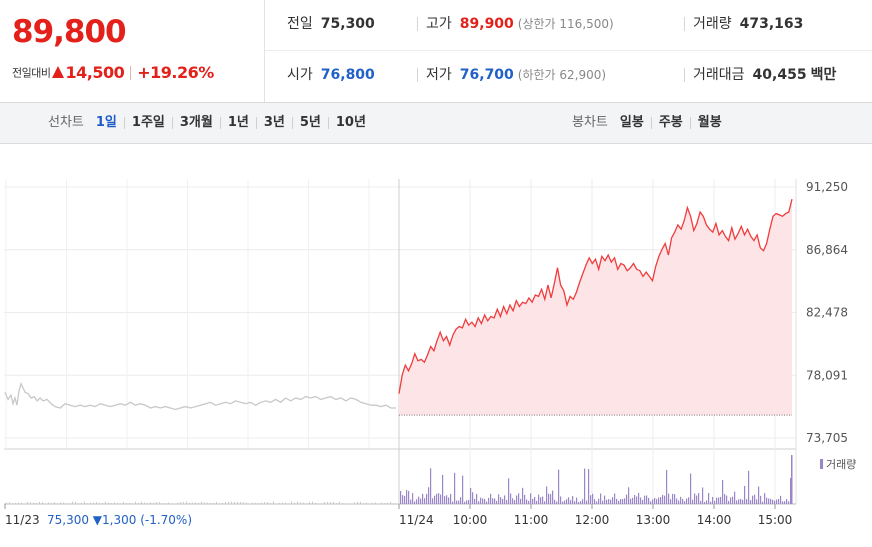 This screenshot has width=872, height=547. I want to click on x-tick-label: 10:00, so click(470, 520).